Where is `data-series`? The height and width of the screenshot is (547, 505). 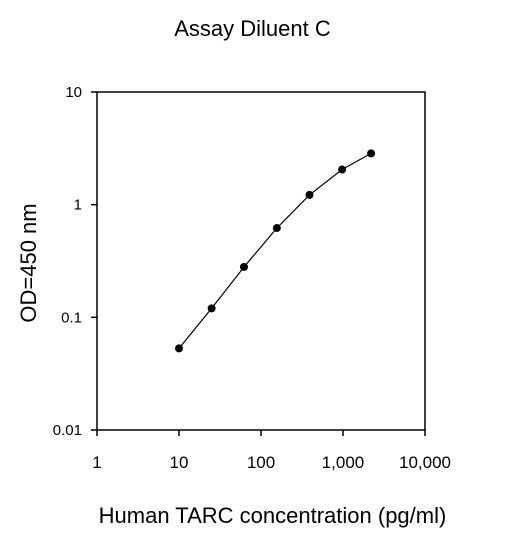 data-series is located at coordinates (275, 251).